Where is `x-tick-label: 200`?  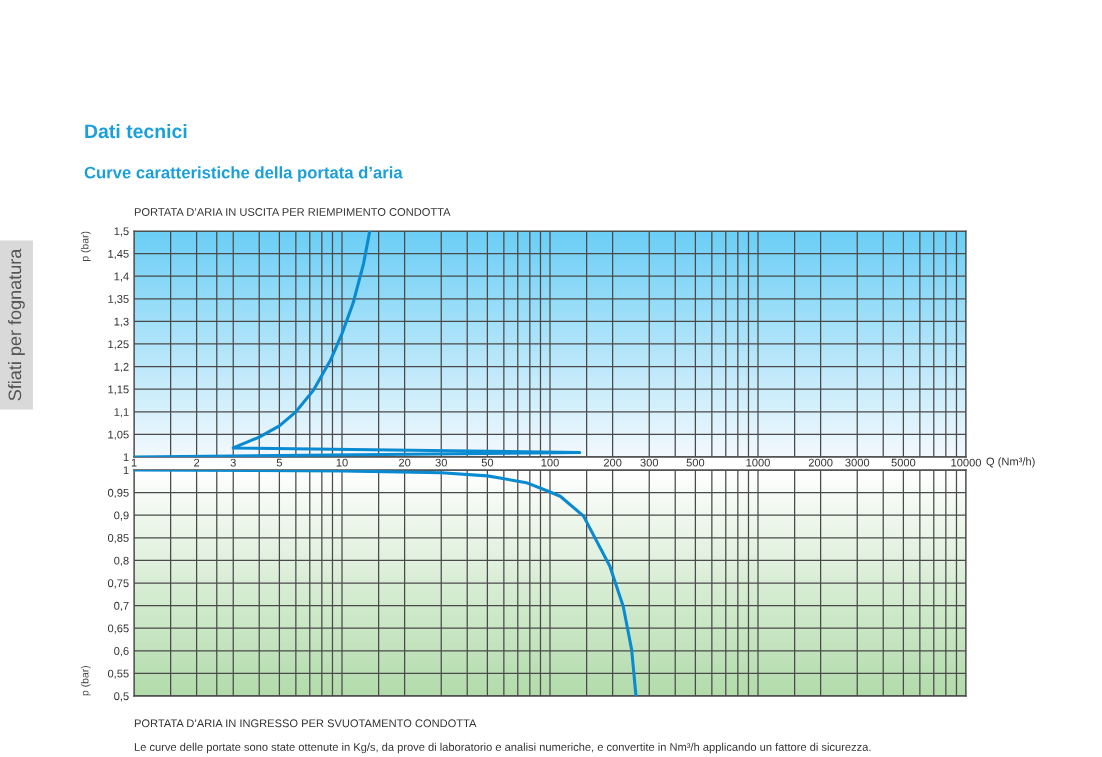 x-tick-label: 200 is located at coordinates (612, 462).